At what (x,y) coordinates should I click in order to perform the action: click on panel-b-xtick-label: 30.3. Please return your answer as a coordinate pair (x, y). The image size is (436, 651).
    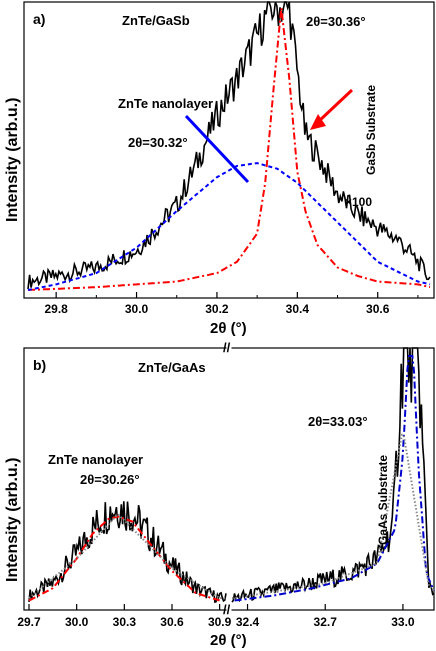
    Looking at the image, I should click on (125, 622).